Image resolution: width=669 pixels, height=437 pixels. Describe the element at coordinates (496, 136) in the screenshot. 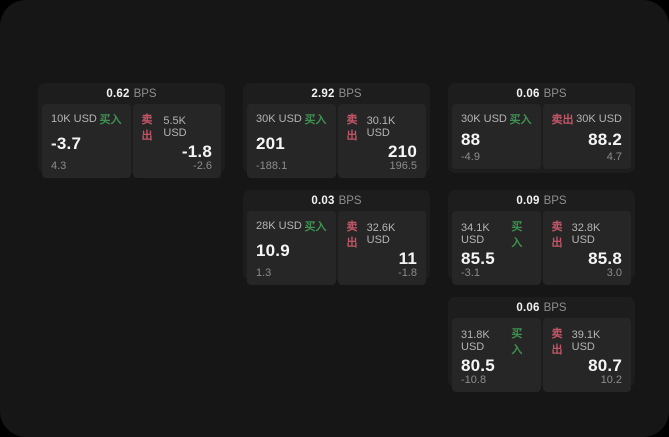

I see `buy-panel: 30K USD 买入 88 -4.9` at that location.